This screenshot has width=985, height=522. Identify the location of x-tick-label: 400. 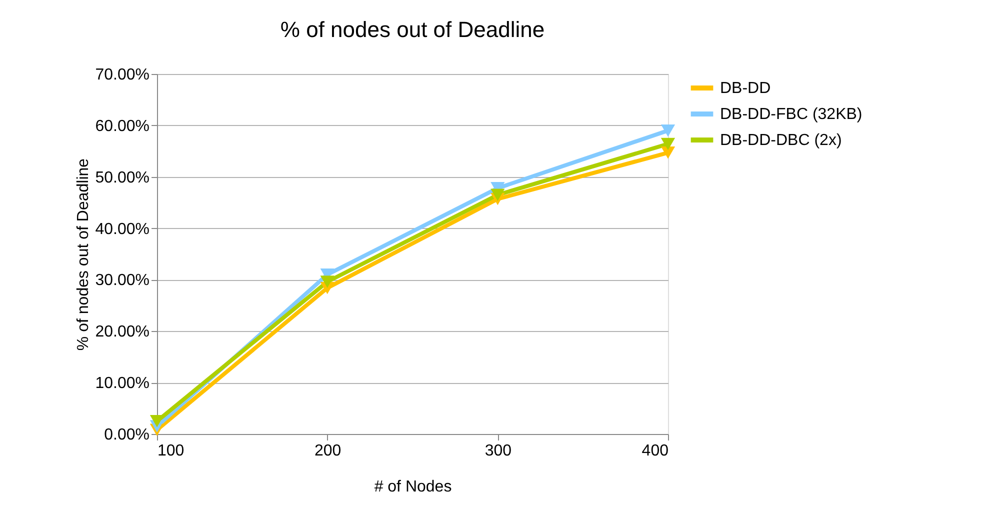
(655, 451).